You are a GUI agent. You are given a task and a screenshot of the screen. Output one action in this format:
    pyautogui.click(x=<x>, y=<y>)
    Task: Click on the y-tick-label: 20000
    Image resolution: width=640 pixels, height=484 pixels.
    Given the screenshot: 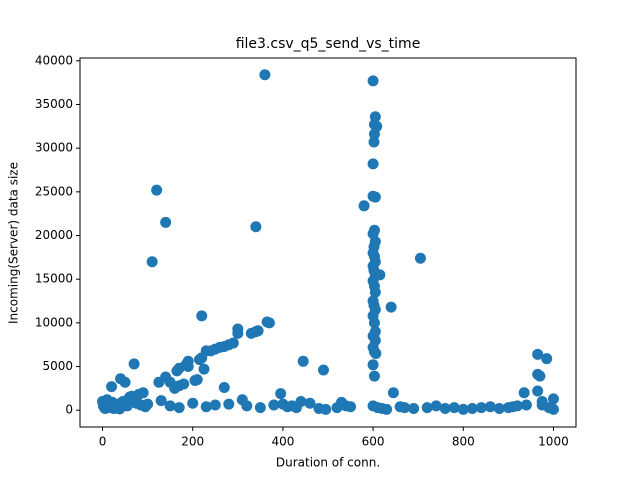 What is the action you would take?
    pyautogui.click(x=54, y=235)
    